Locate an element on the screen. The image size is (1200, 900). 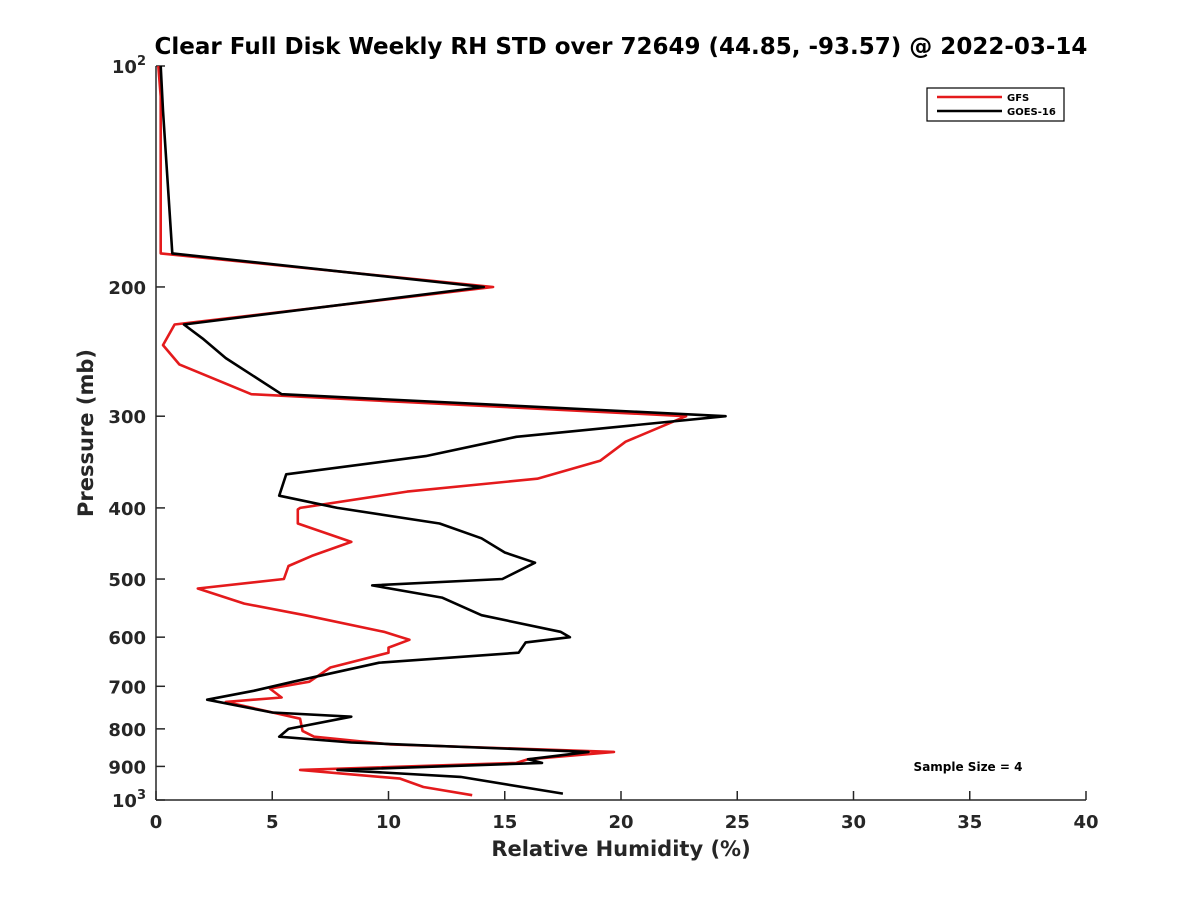
x-tick-label: 5 is located at coordinates (272, 822).